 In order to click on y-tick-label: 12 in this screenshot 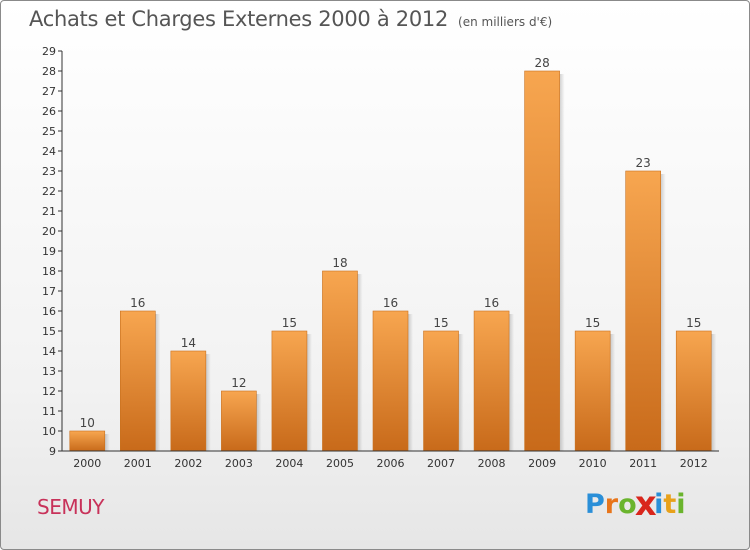, I will do `click(49, 391)`.